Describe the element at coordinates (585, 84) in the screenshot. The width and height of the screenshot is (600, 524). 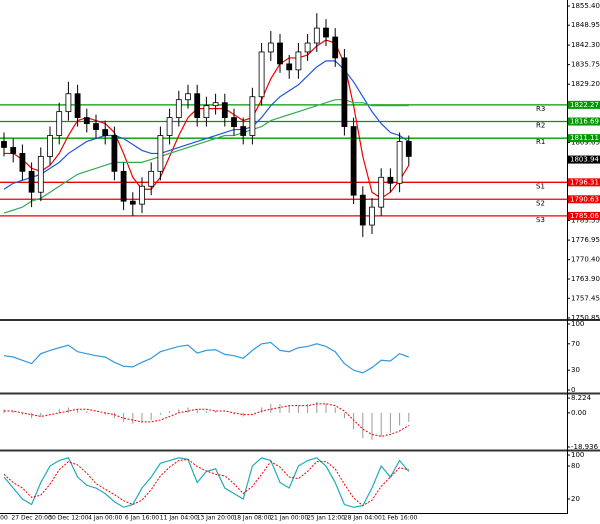
I see `y-tick-label: 1829.20` at that location.